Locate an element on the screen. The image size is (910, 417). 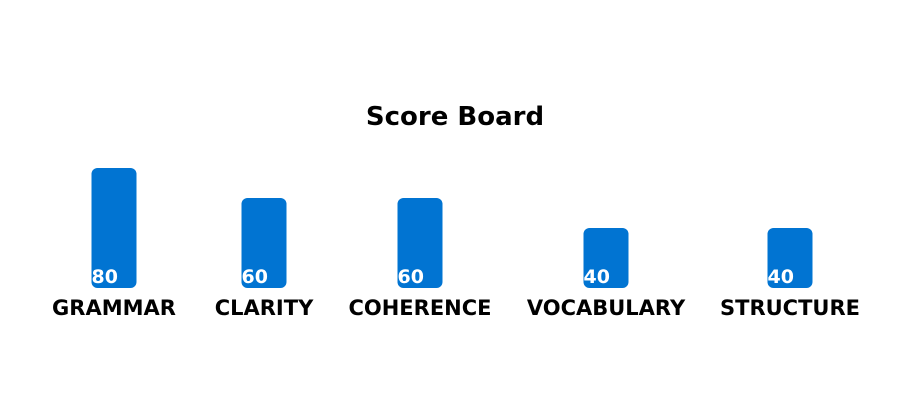
bar-value-label-grammar: 80 is located at coordinates (105, 277).